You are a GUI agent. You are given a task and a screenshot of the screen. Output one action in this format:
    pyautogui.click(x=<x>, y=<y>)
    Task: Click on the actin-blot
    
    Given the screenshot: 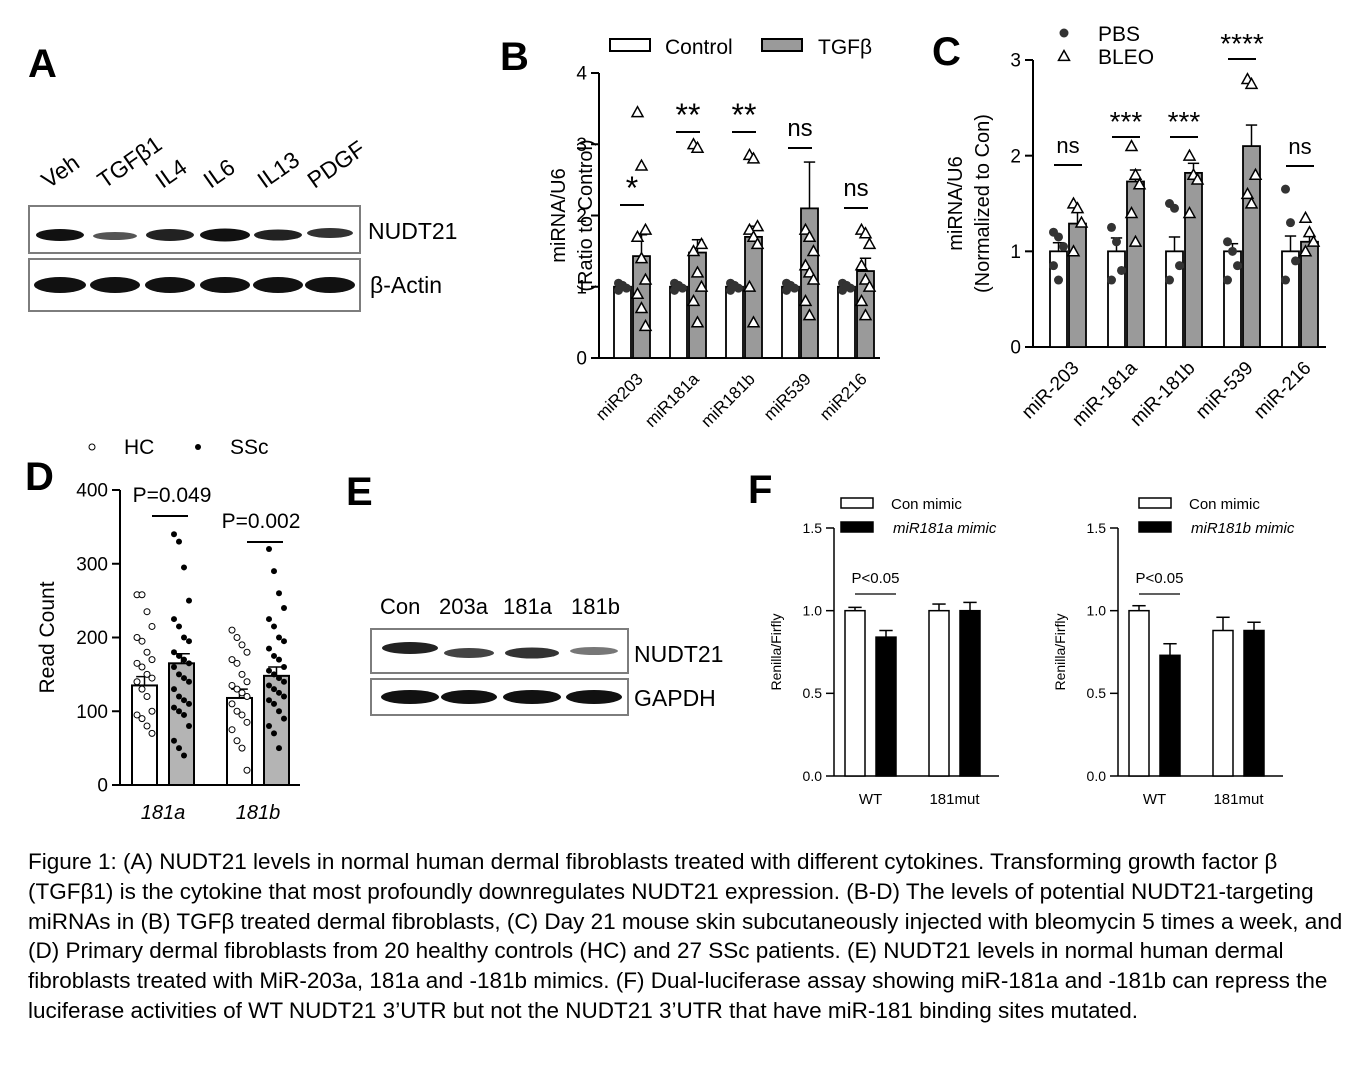 What is the action you would take?
    pyautogui.click(x=194, y=285)
    